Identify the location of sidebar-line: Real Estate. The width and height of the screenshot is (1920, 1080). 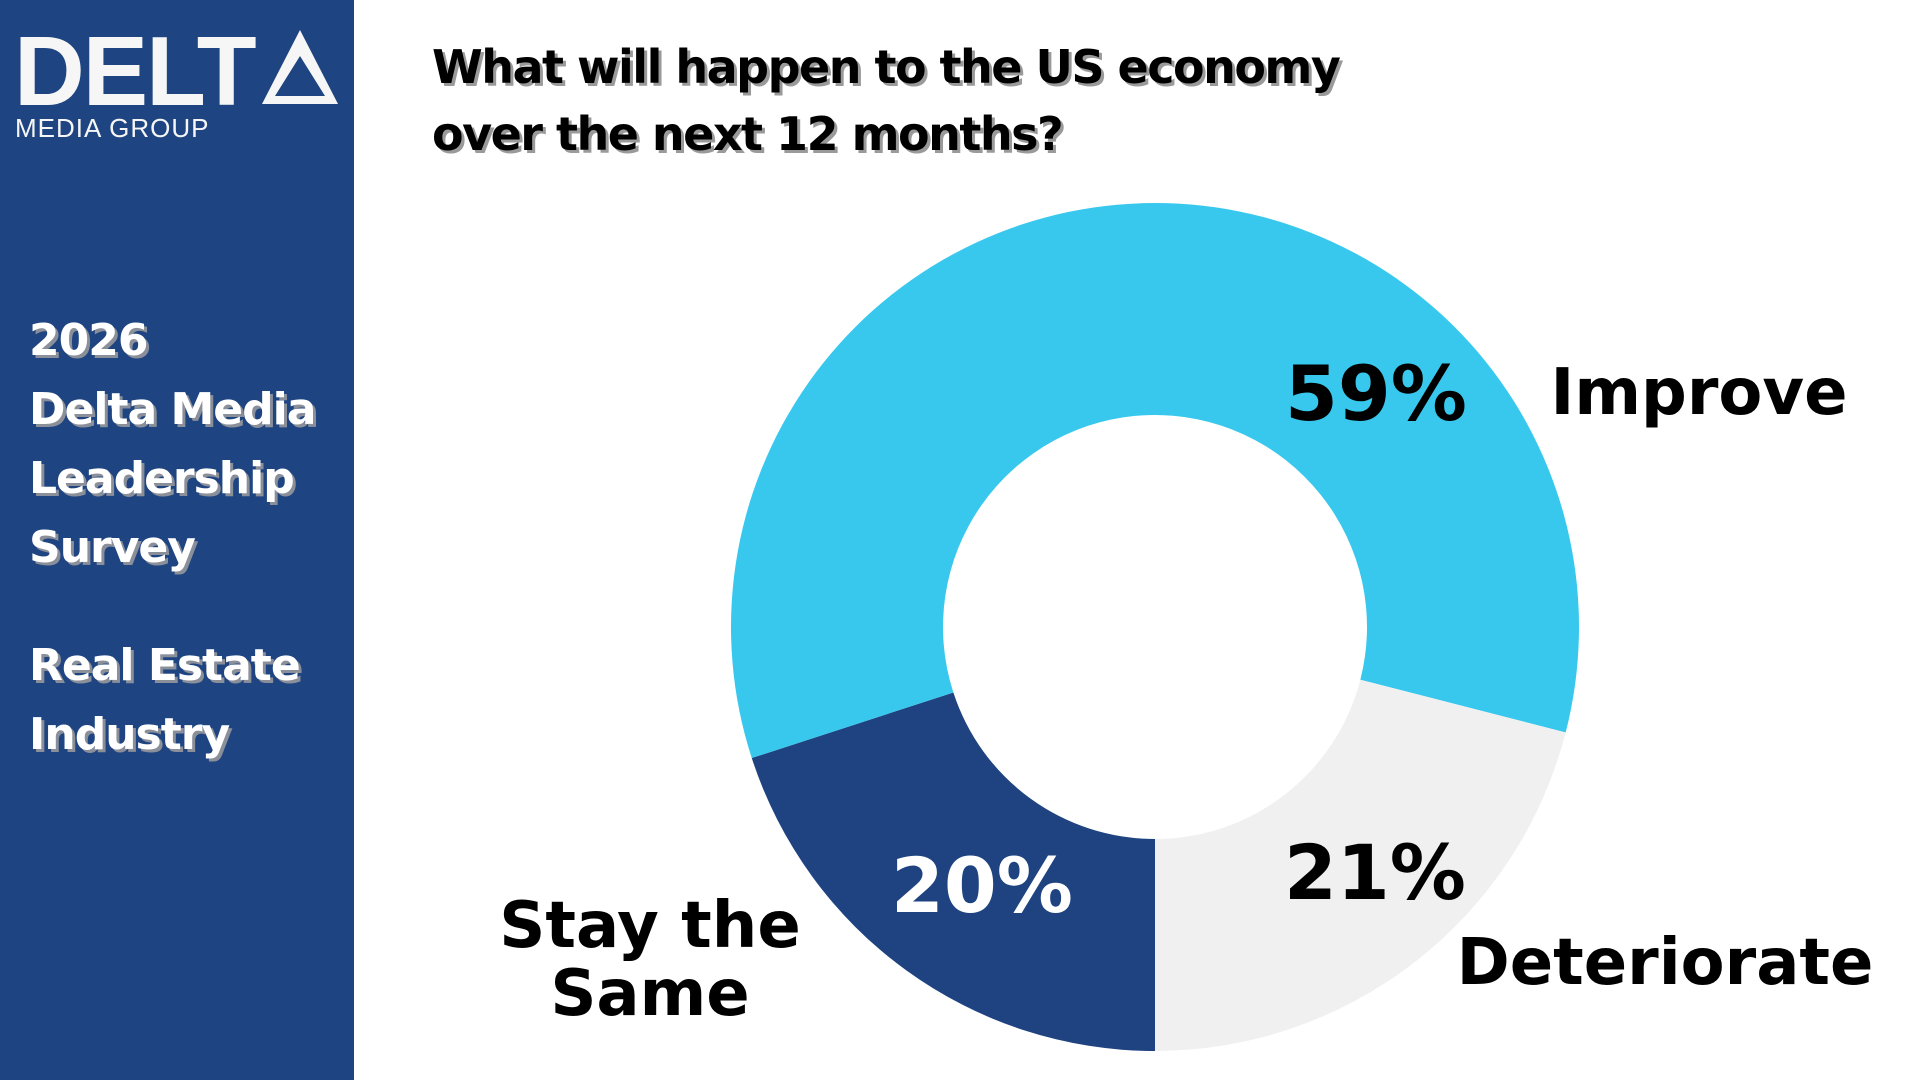
(165, 665).